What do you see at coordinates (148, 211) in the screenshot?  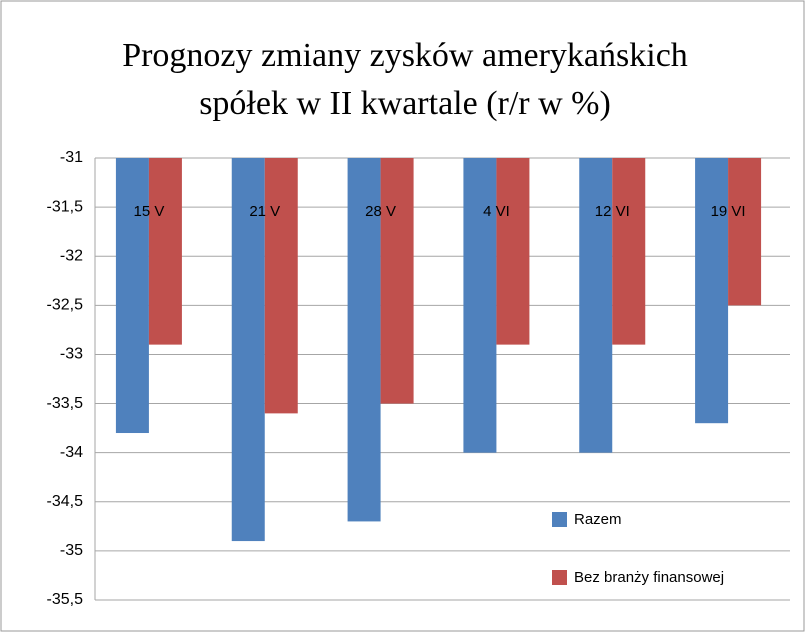 I see `category-label: 15 V` at bounding box center [148, 211].